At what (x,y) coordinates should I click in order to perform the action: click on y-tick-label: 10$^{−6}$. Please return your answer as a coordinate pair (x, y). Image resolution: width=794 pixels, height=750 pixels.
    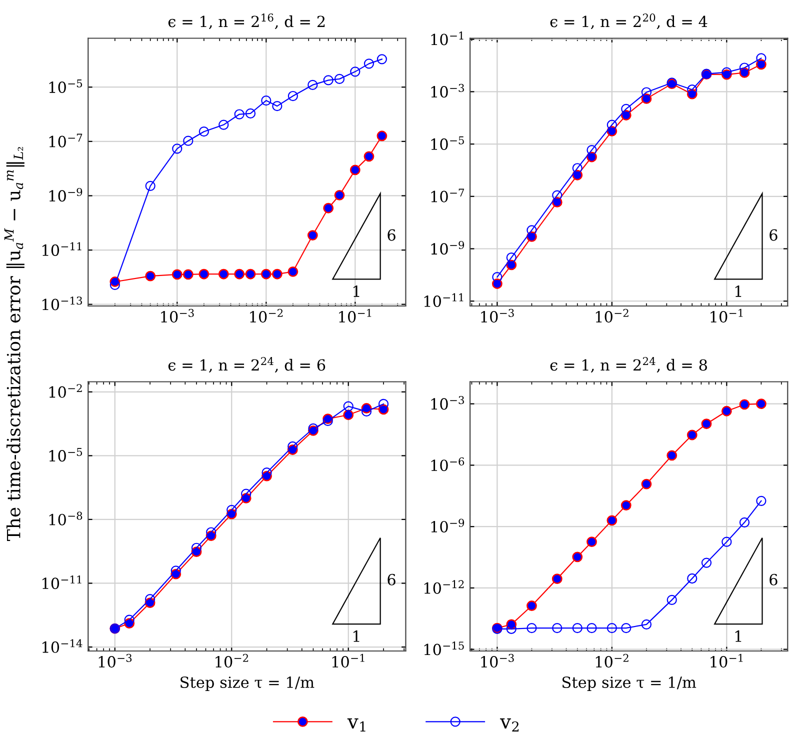
    Looking at the image, I should click on (447, 464).